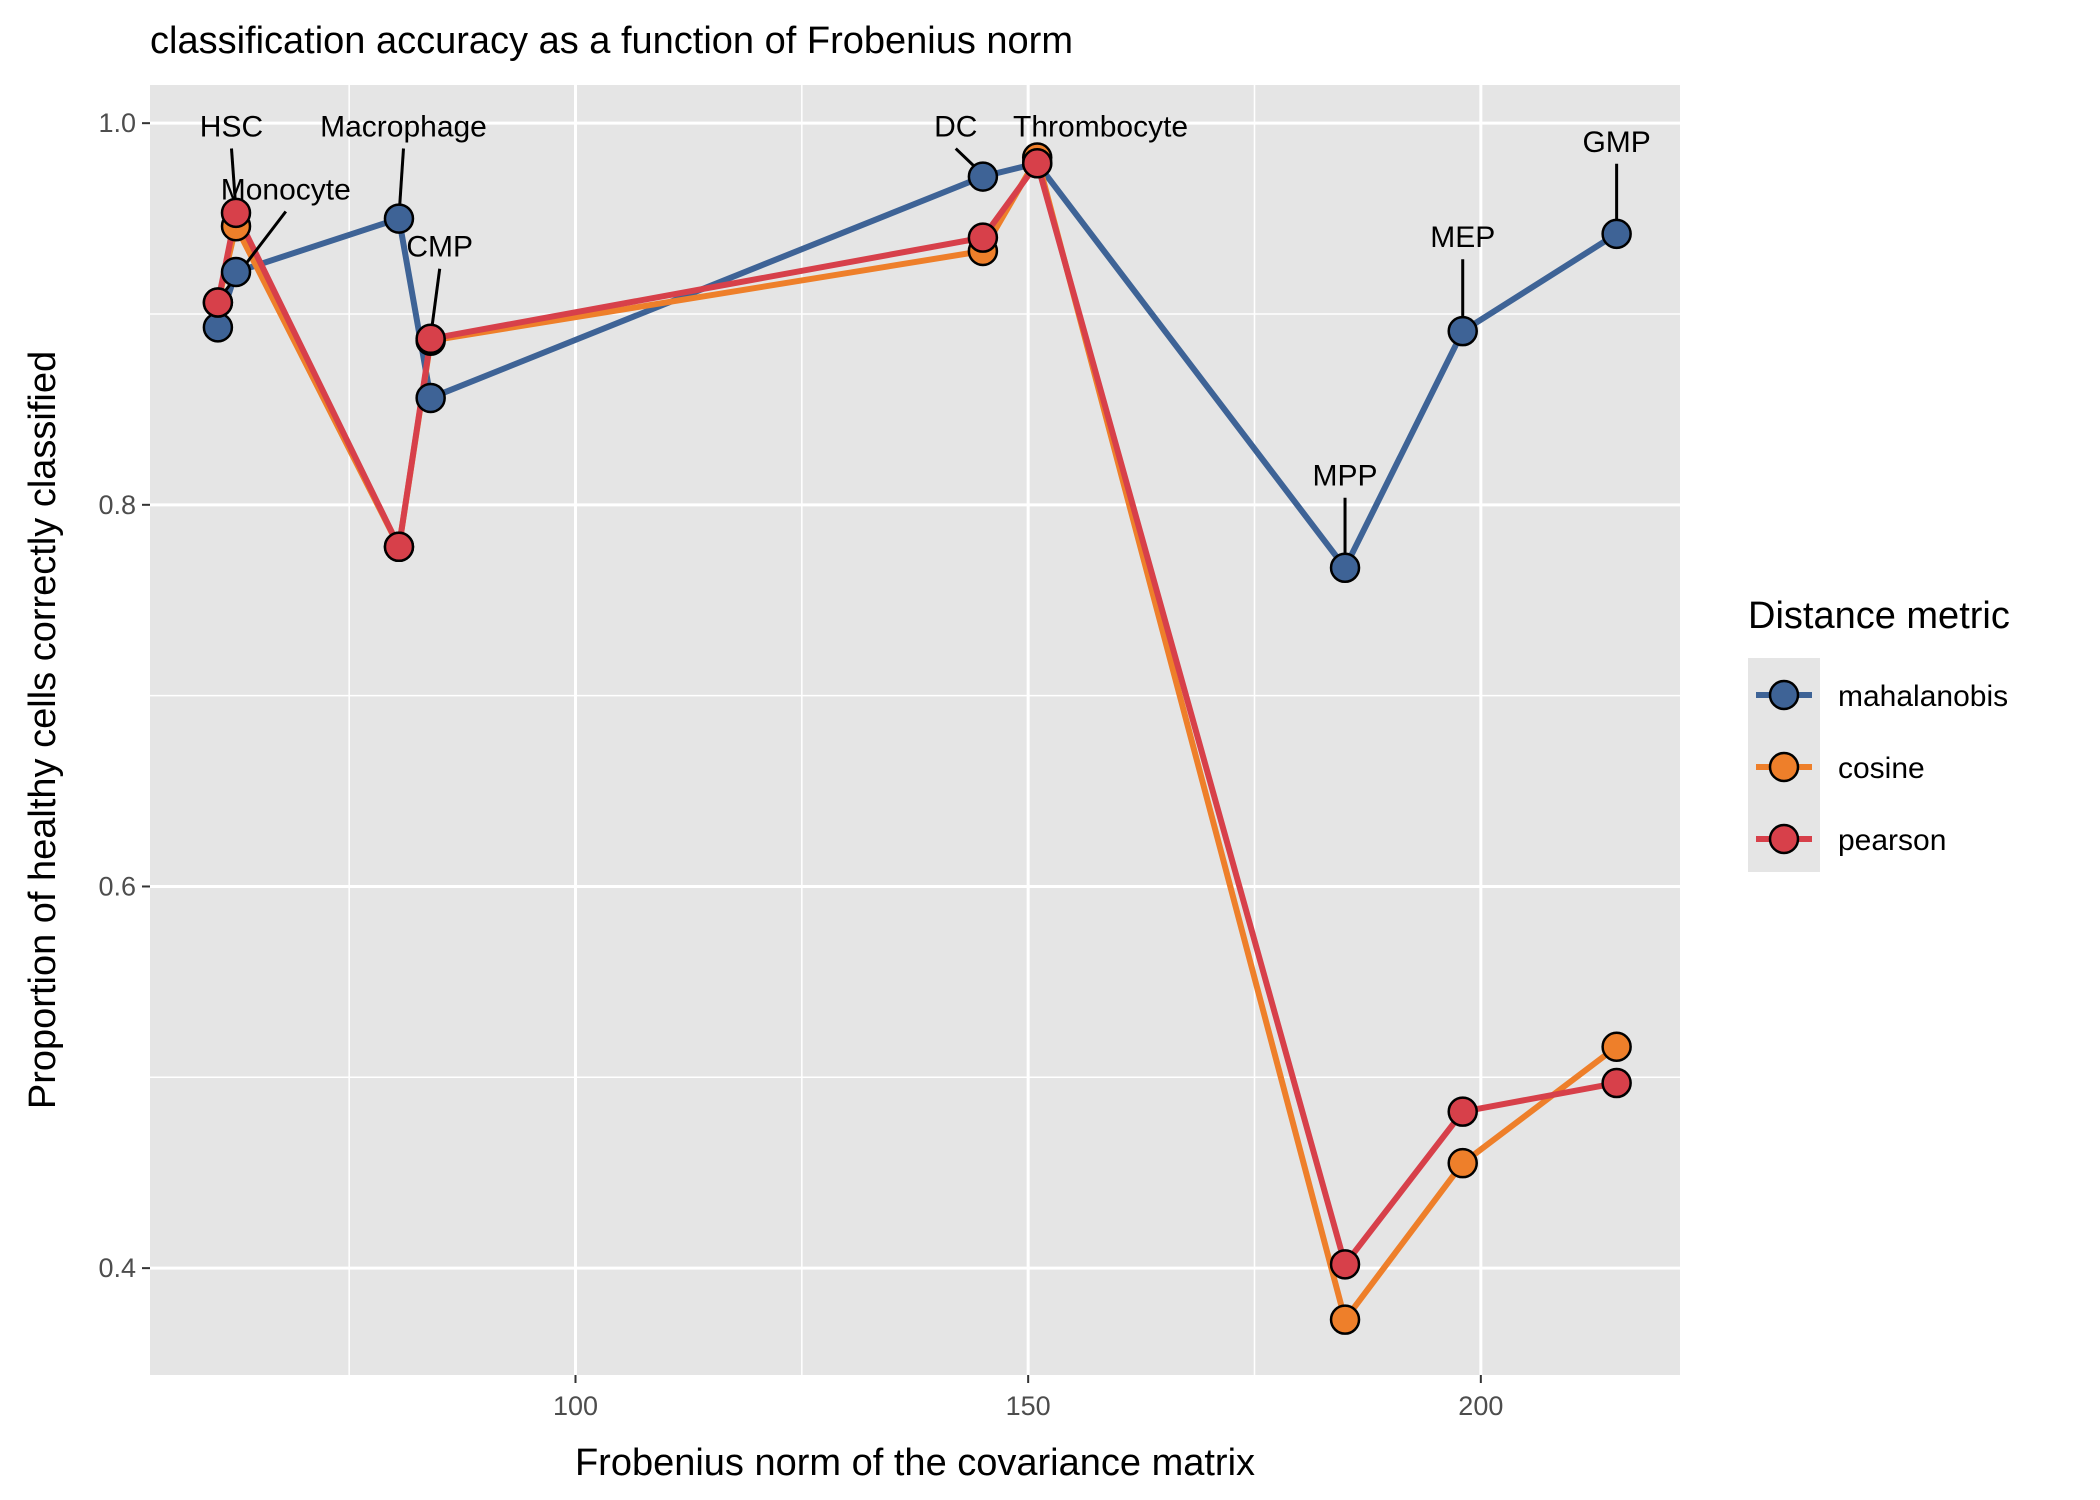  Describe the element at coordinates (1480, 1406) in the screenshot. I see `x-tick-label: 200` at that location.